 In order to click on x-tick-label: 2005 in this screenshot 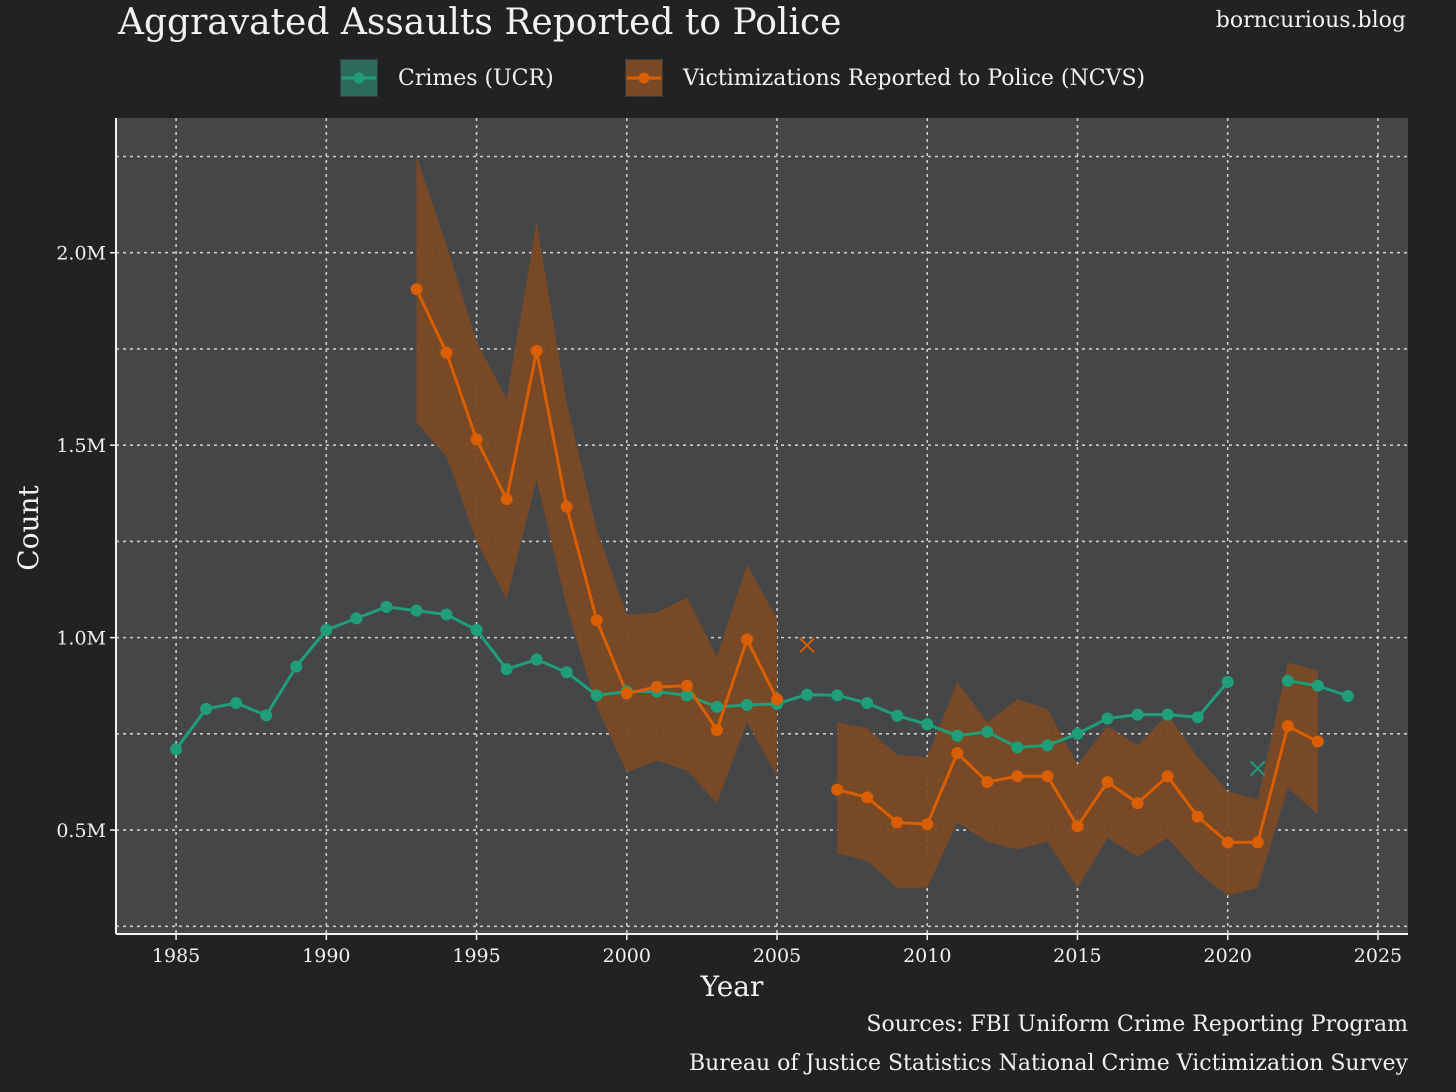, I will do `click(777, 956)`.